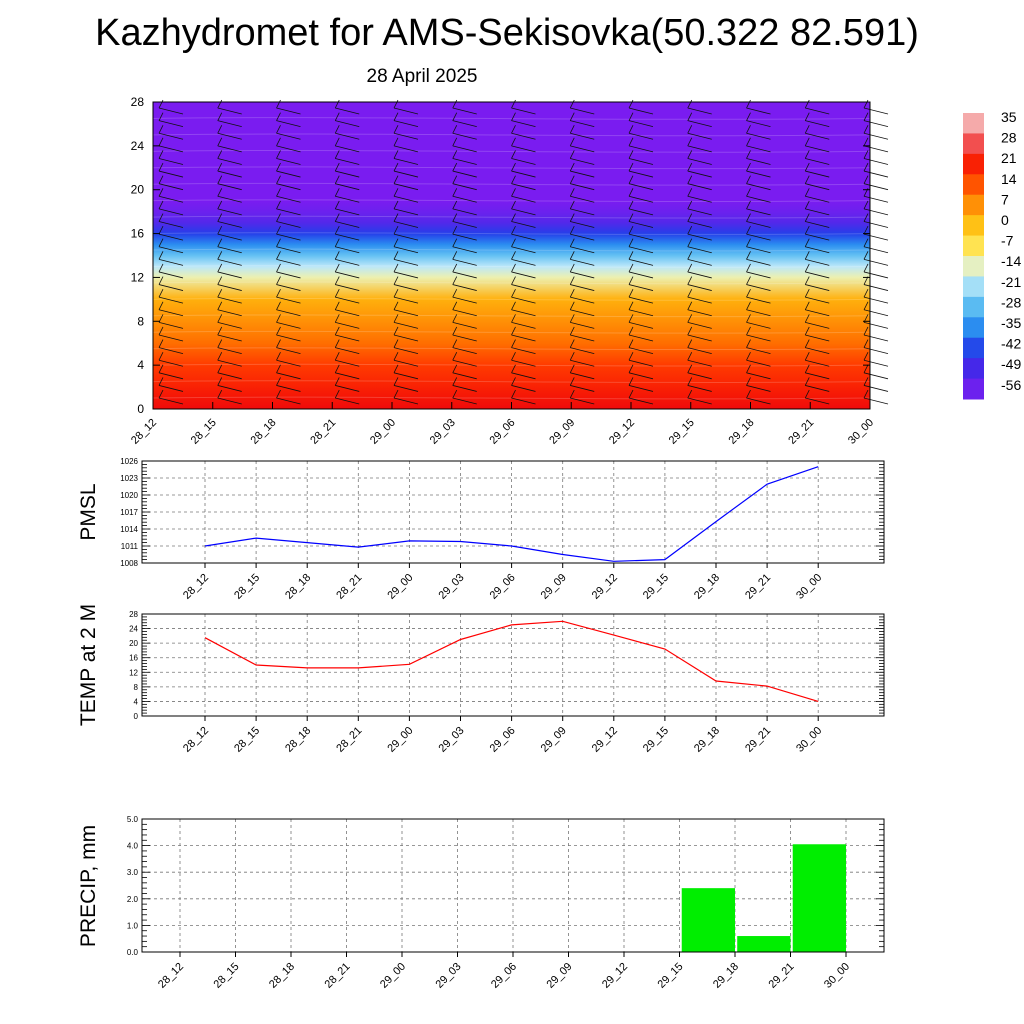 This screenshot has width=1024, height=1024. I want to click on x-tick-label: 28_21, so click(338, 976).